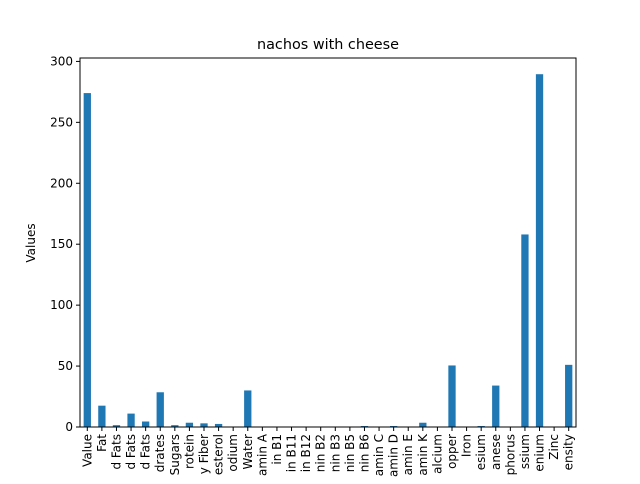  Describe the element at coordinates (61, 122) in the screenshot. I see `y-tick-label: 250` at that location.